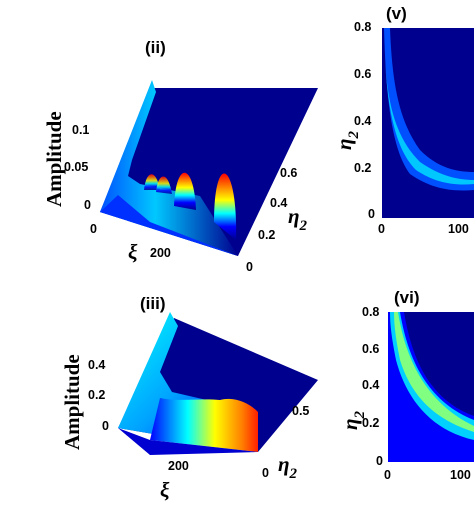 This screenshot has width=474, height=520. I want to click on panel-ii-xtick-1: 200, so click(160, 253).